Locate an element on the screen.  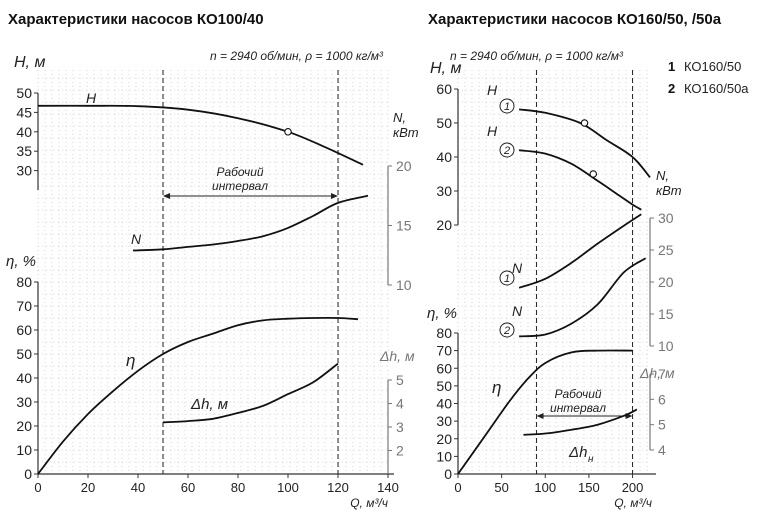
chart-title: Характеристики насосов КО160/50, /50а is located at coordinates (575, 19).